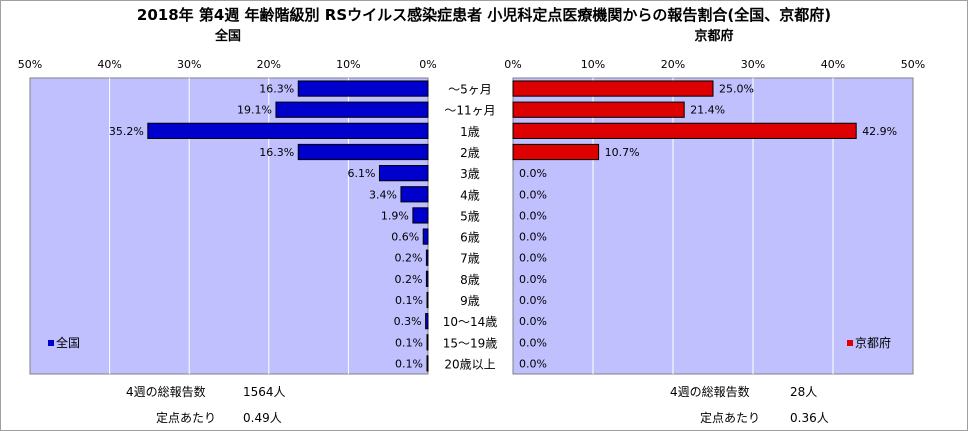  Describe the element at coordinates (753, 64) in the screenshot. I see `tick-label-right: 30%` at that location.